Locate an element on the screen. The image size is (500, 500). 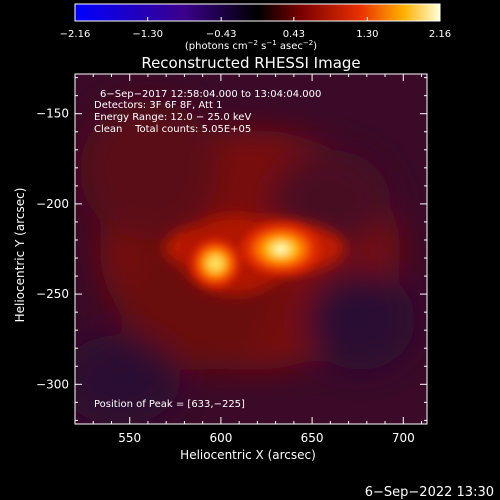
colorbar-tick-label: 0.43 is located at coordinates (294, 34).